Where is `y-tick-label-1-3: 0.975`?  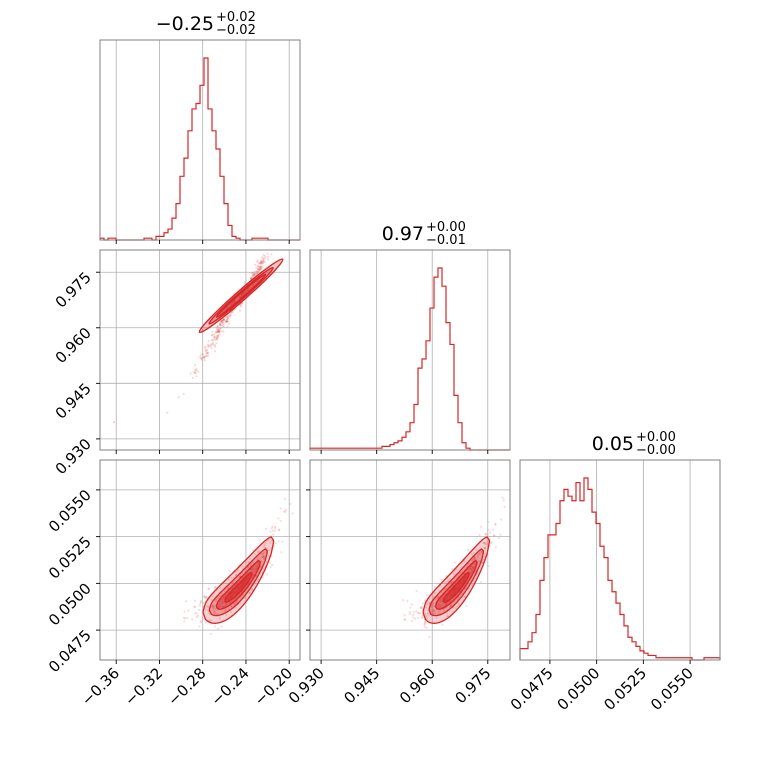 y-tick-label-1-3: 0.975 is located at coordinates (73, 289).